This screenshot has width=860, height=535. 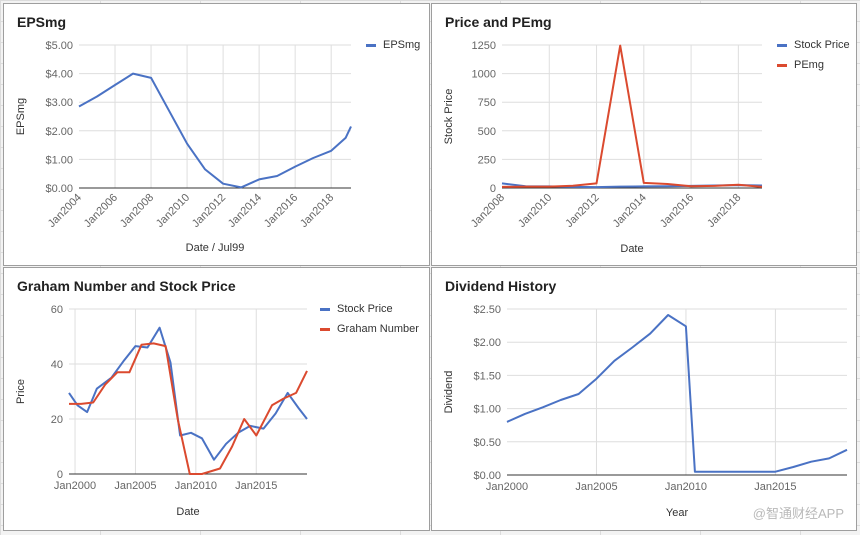 I want to click on x-tick-label: Jan2006, so click(x=101, y=211).